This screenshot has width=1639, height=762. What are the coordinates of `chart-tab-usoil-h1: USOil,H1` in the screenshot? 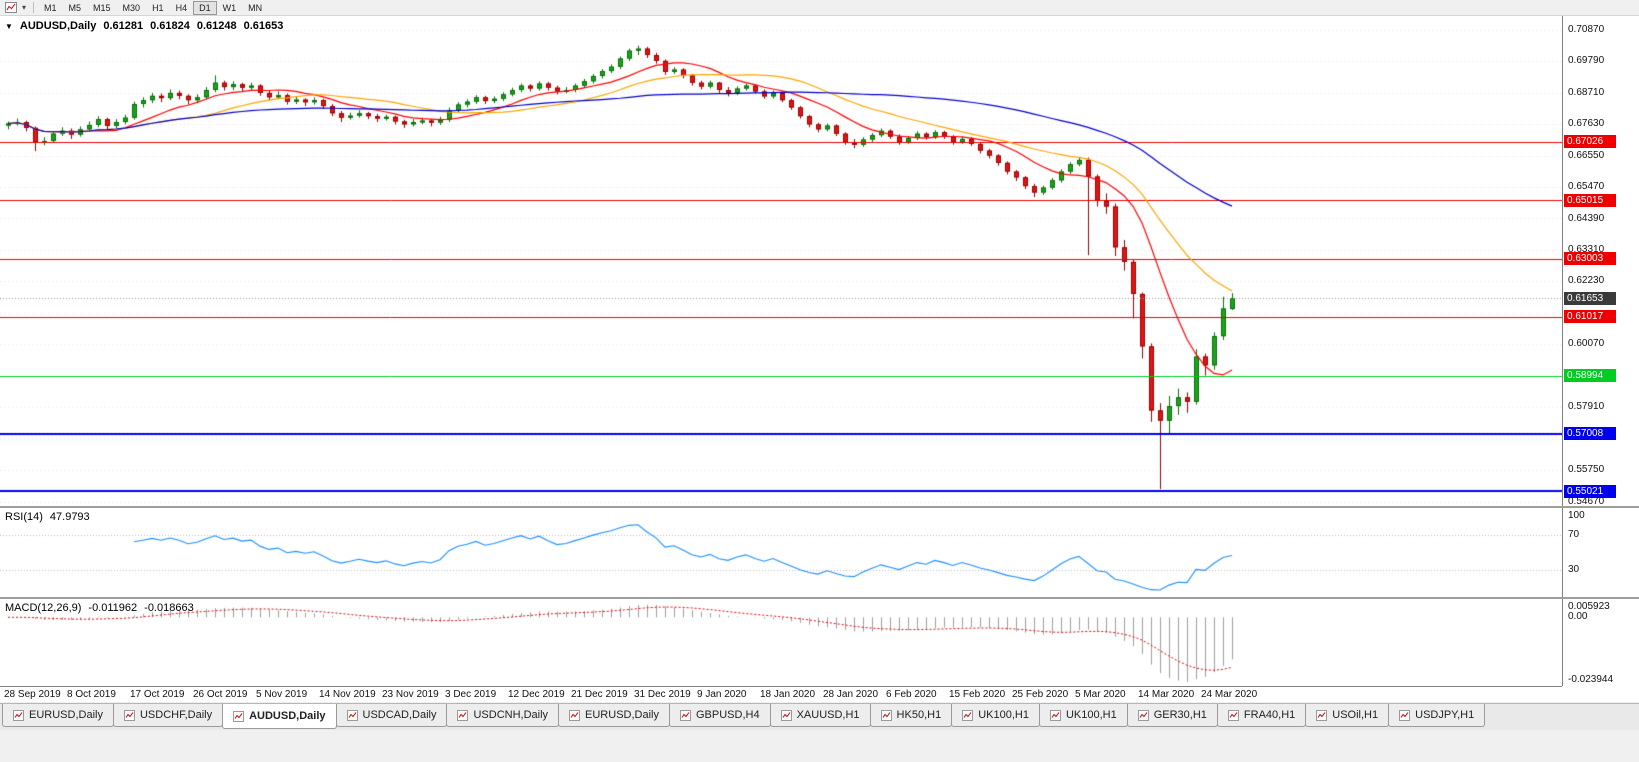 It's located at (1347, 715).